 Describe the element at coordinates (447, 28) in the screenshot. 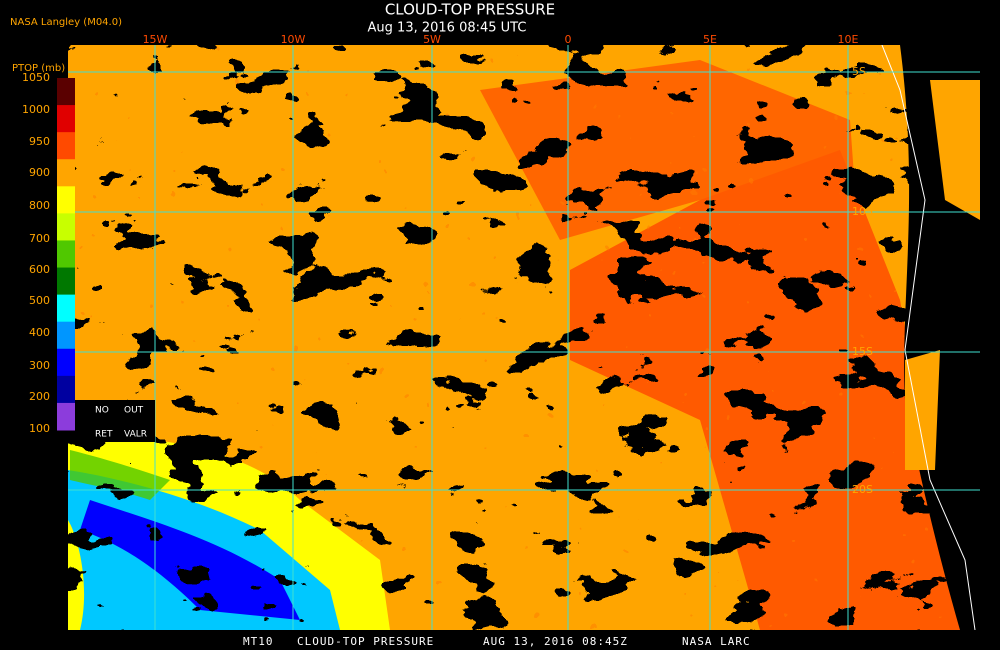

I see `subtitle: Aug 13, 2016 08:45 UTC` at that location.